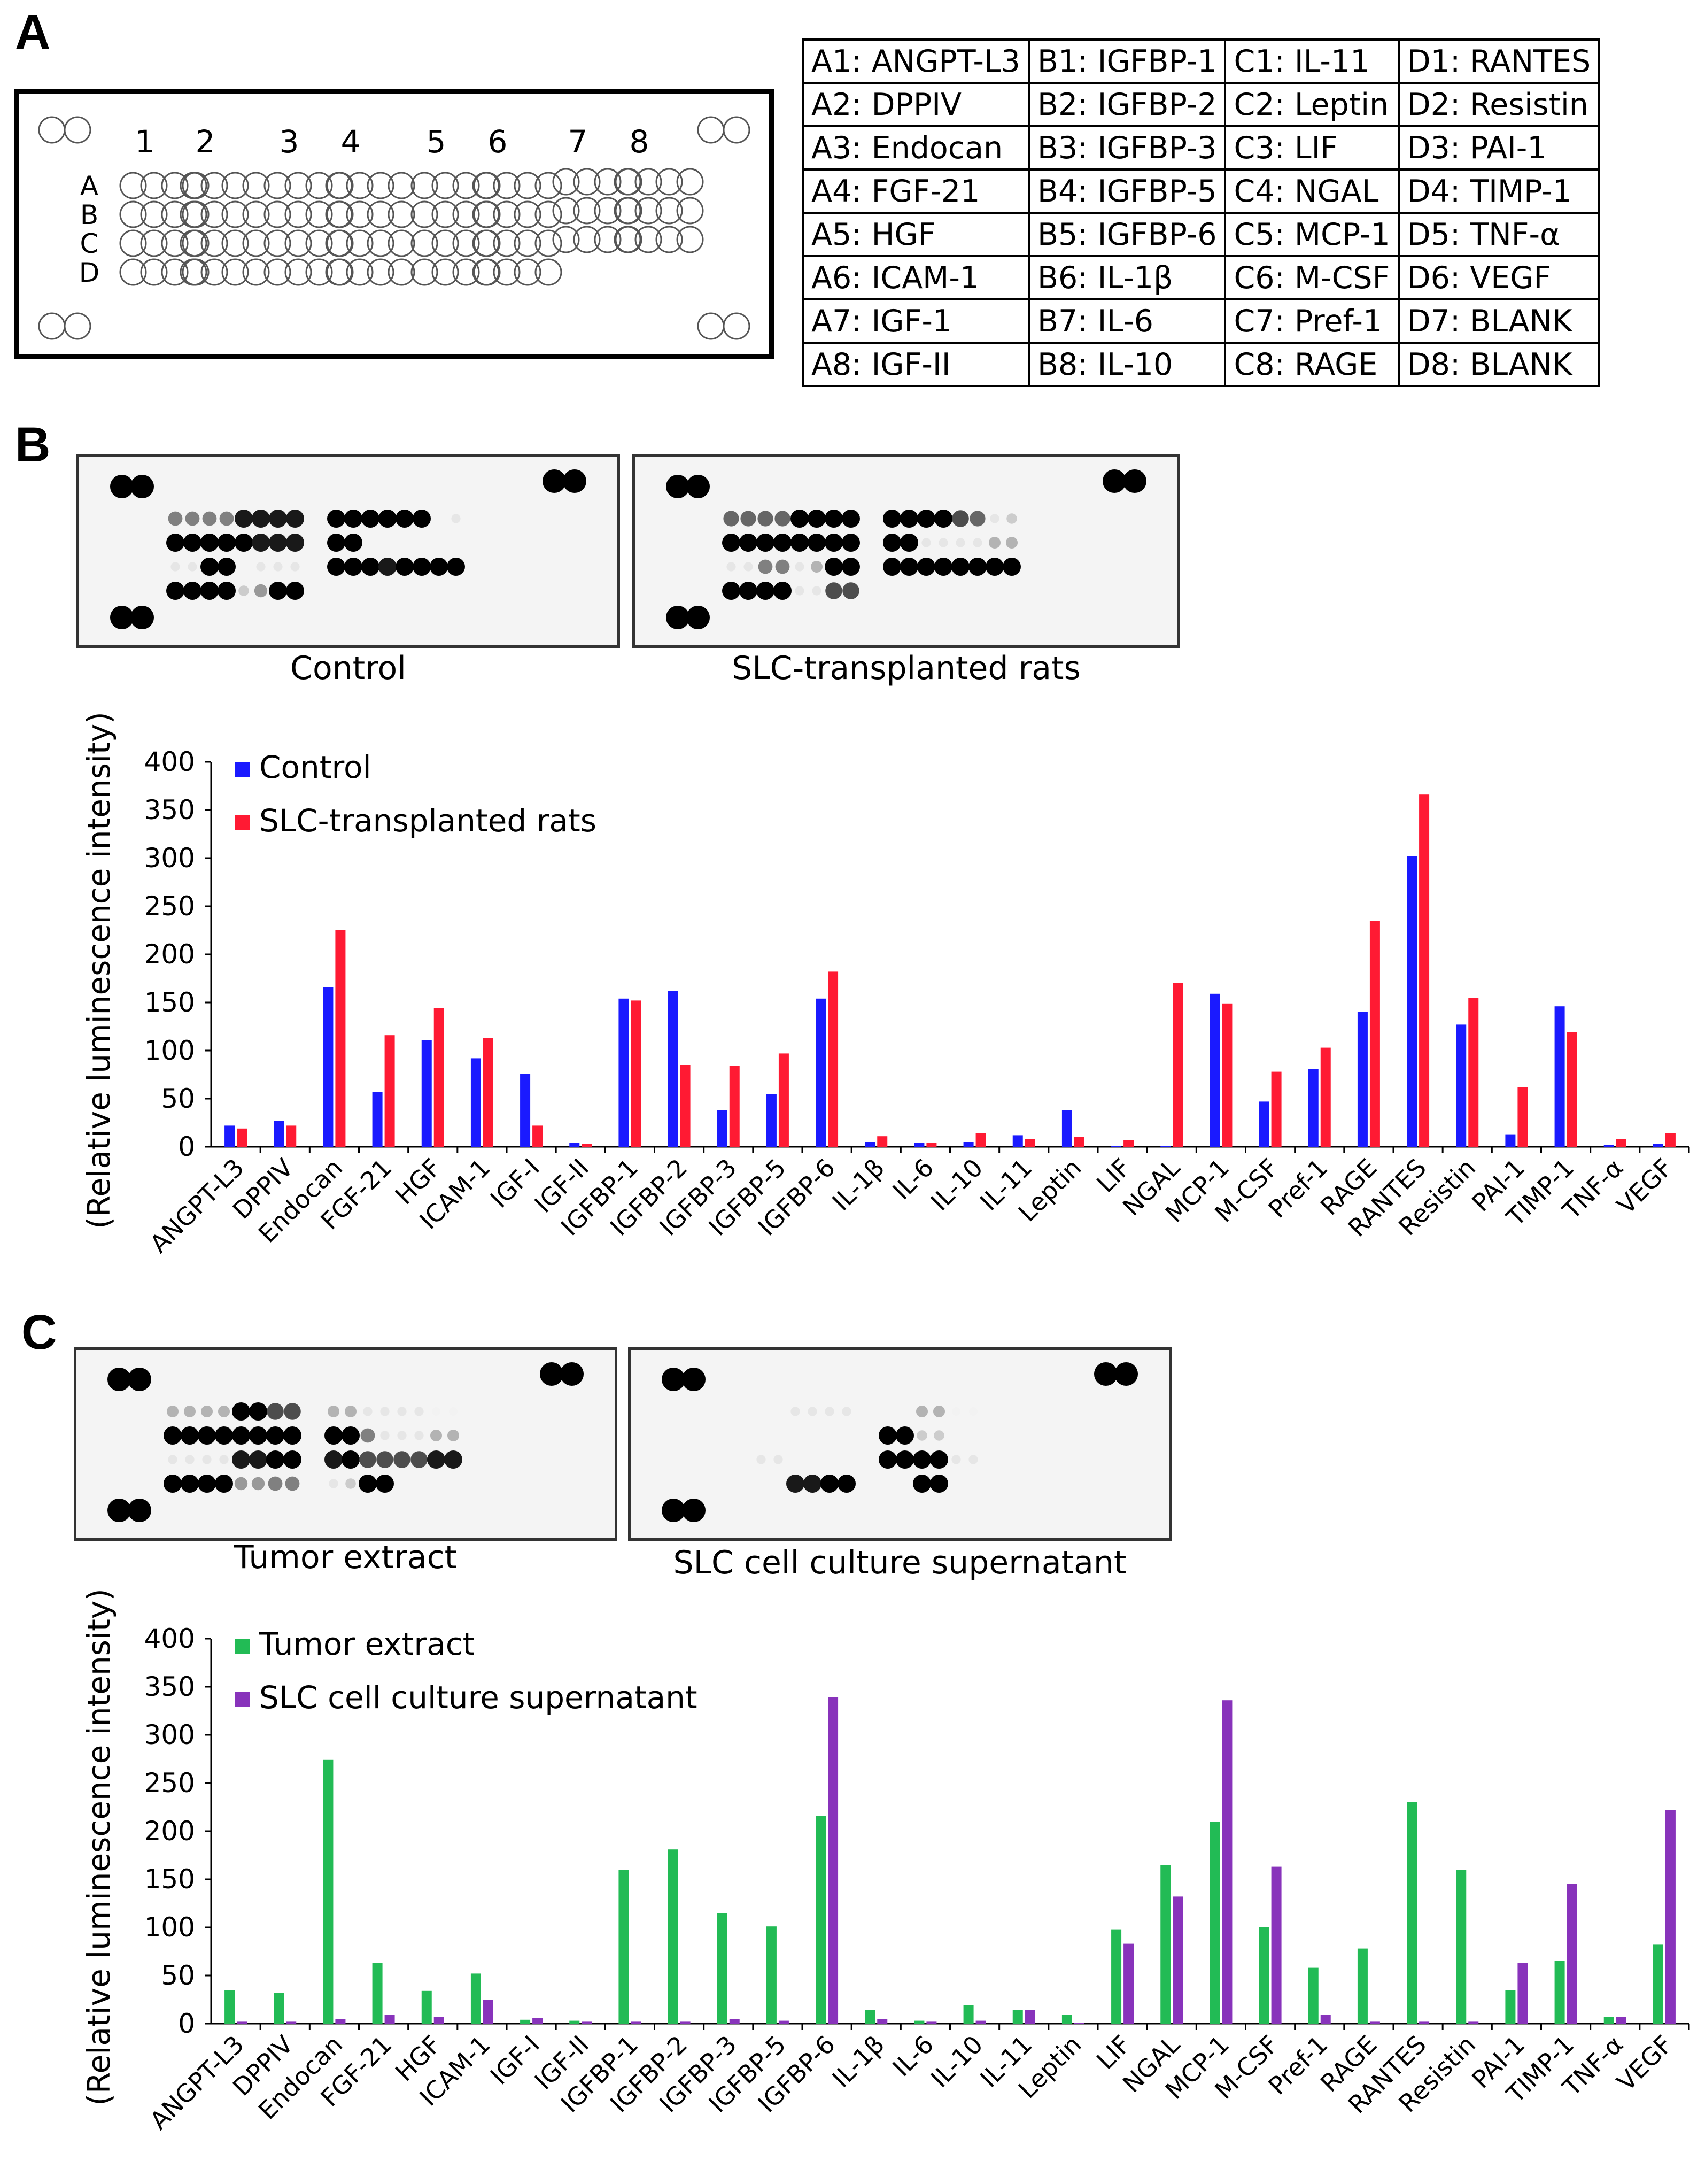 This screenshot has height=2184, width=1705. I want to click on bar-series2-Endocan, so click(340, 2022).